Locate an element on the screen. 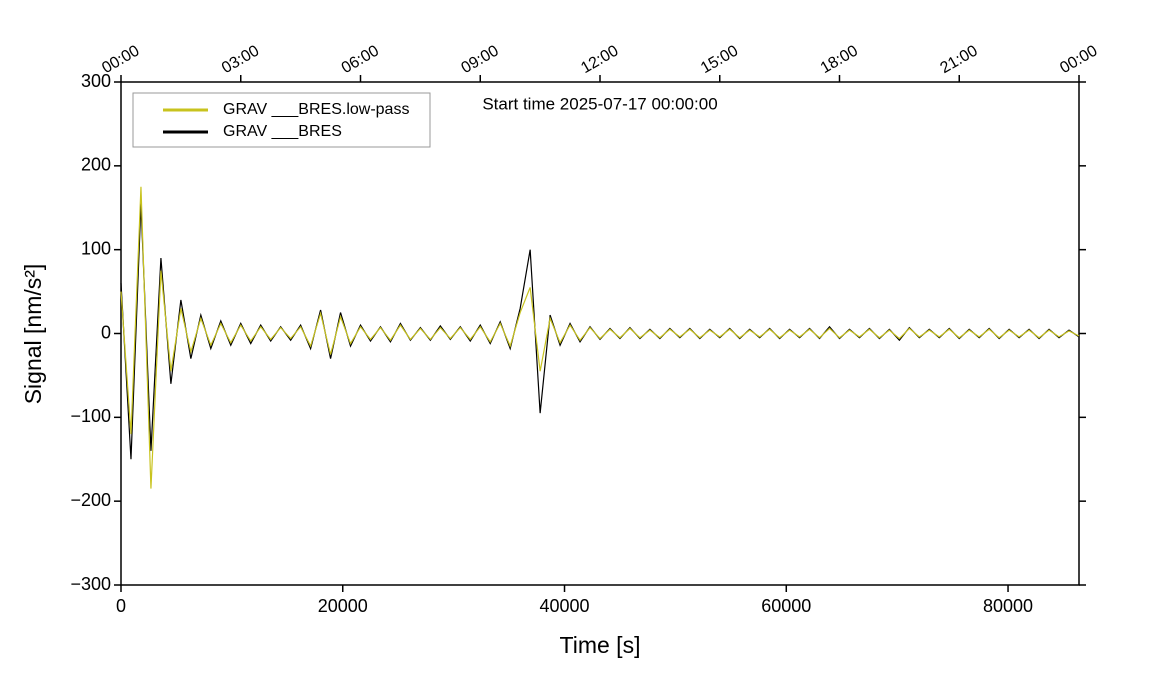  legend-label: GRAV ___BRES is located at coordinates (282, 131).